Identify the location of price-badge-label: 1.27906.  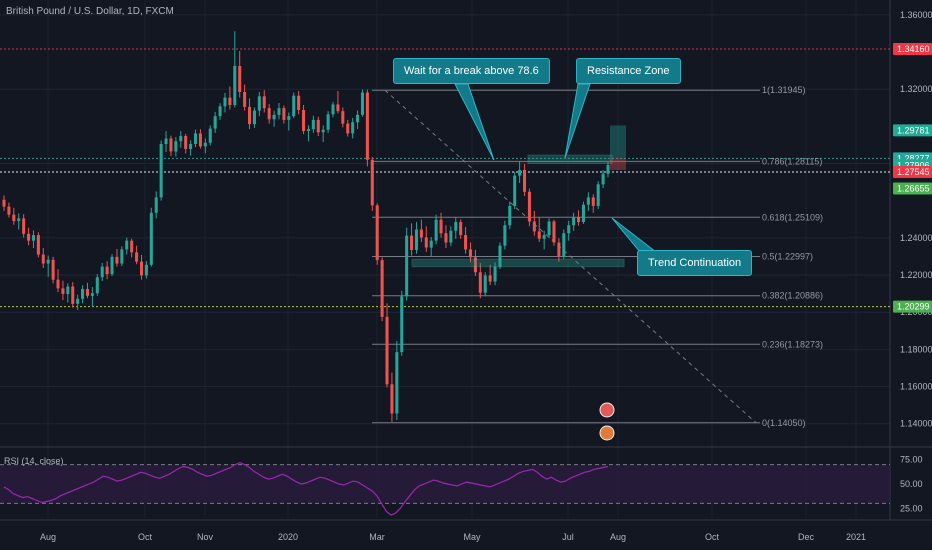
(913, 165).